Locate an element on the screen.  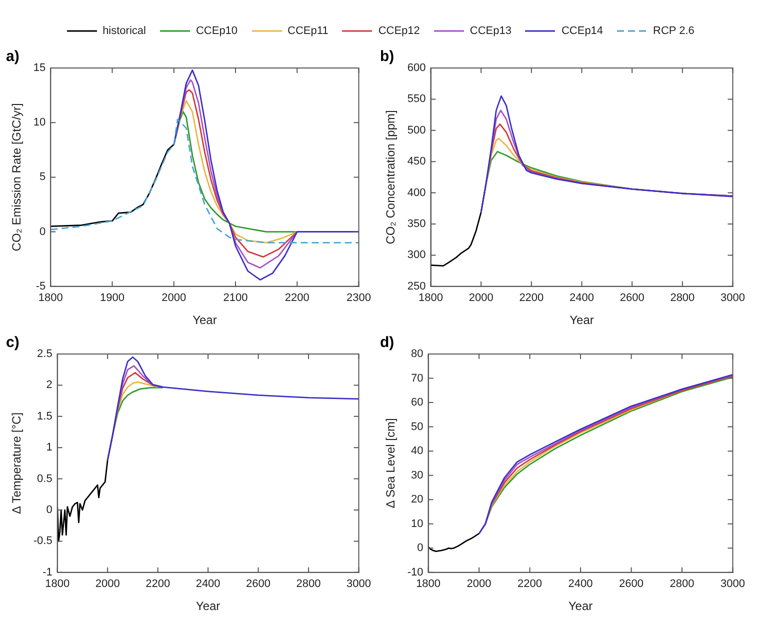
y-axis-title: CO₂ Emission Rate [GtC/yr] is located at coordinates (17, 177).